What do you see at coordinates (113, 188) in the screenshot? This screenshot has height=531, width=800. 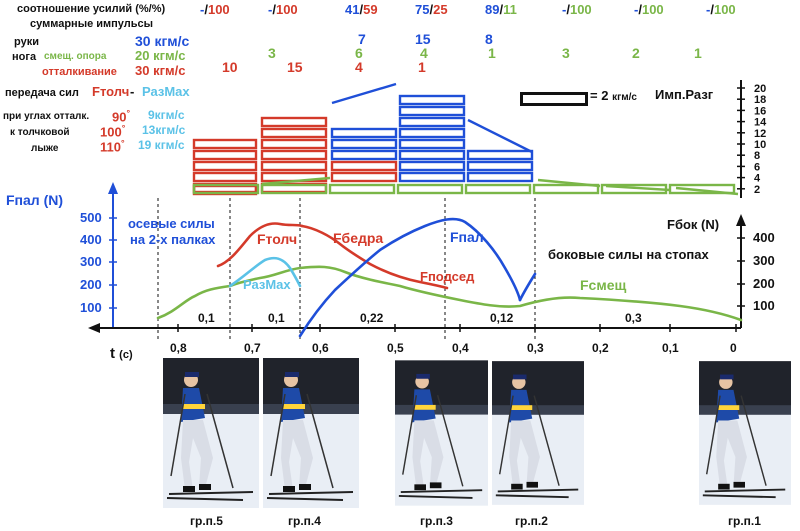 I see `fpal-axis-arrow` at bounding box center [113, 188].